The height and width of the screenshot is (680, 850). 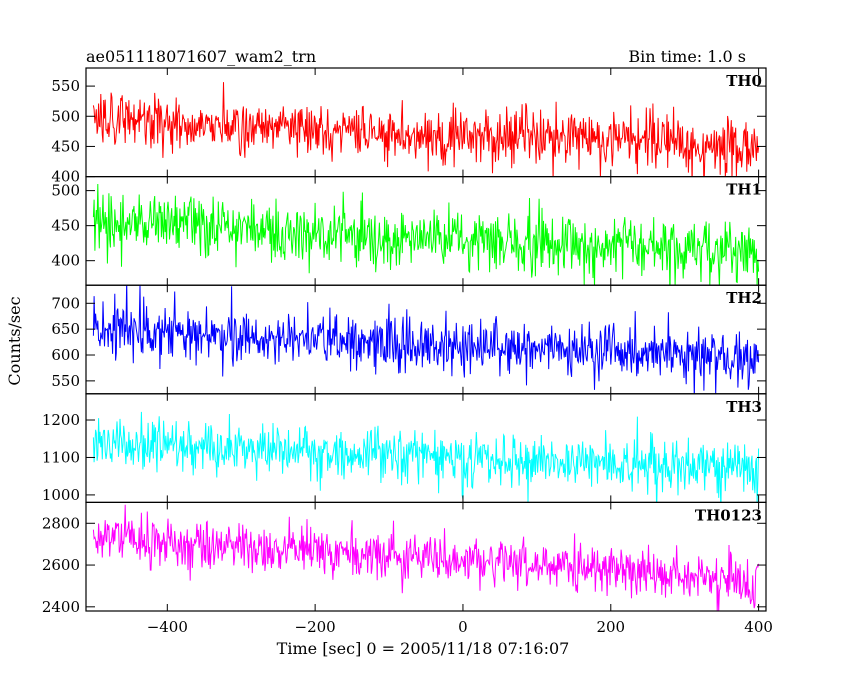 I want to click on y-tick-label: 600, so click(x=65, y=355).